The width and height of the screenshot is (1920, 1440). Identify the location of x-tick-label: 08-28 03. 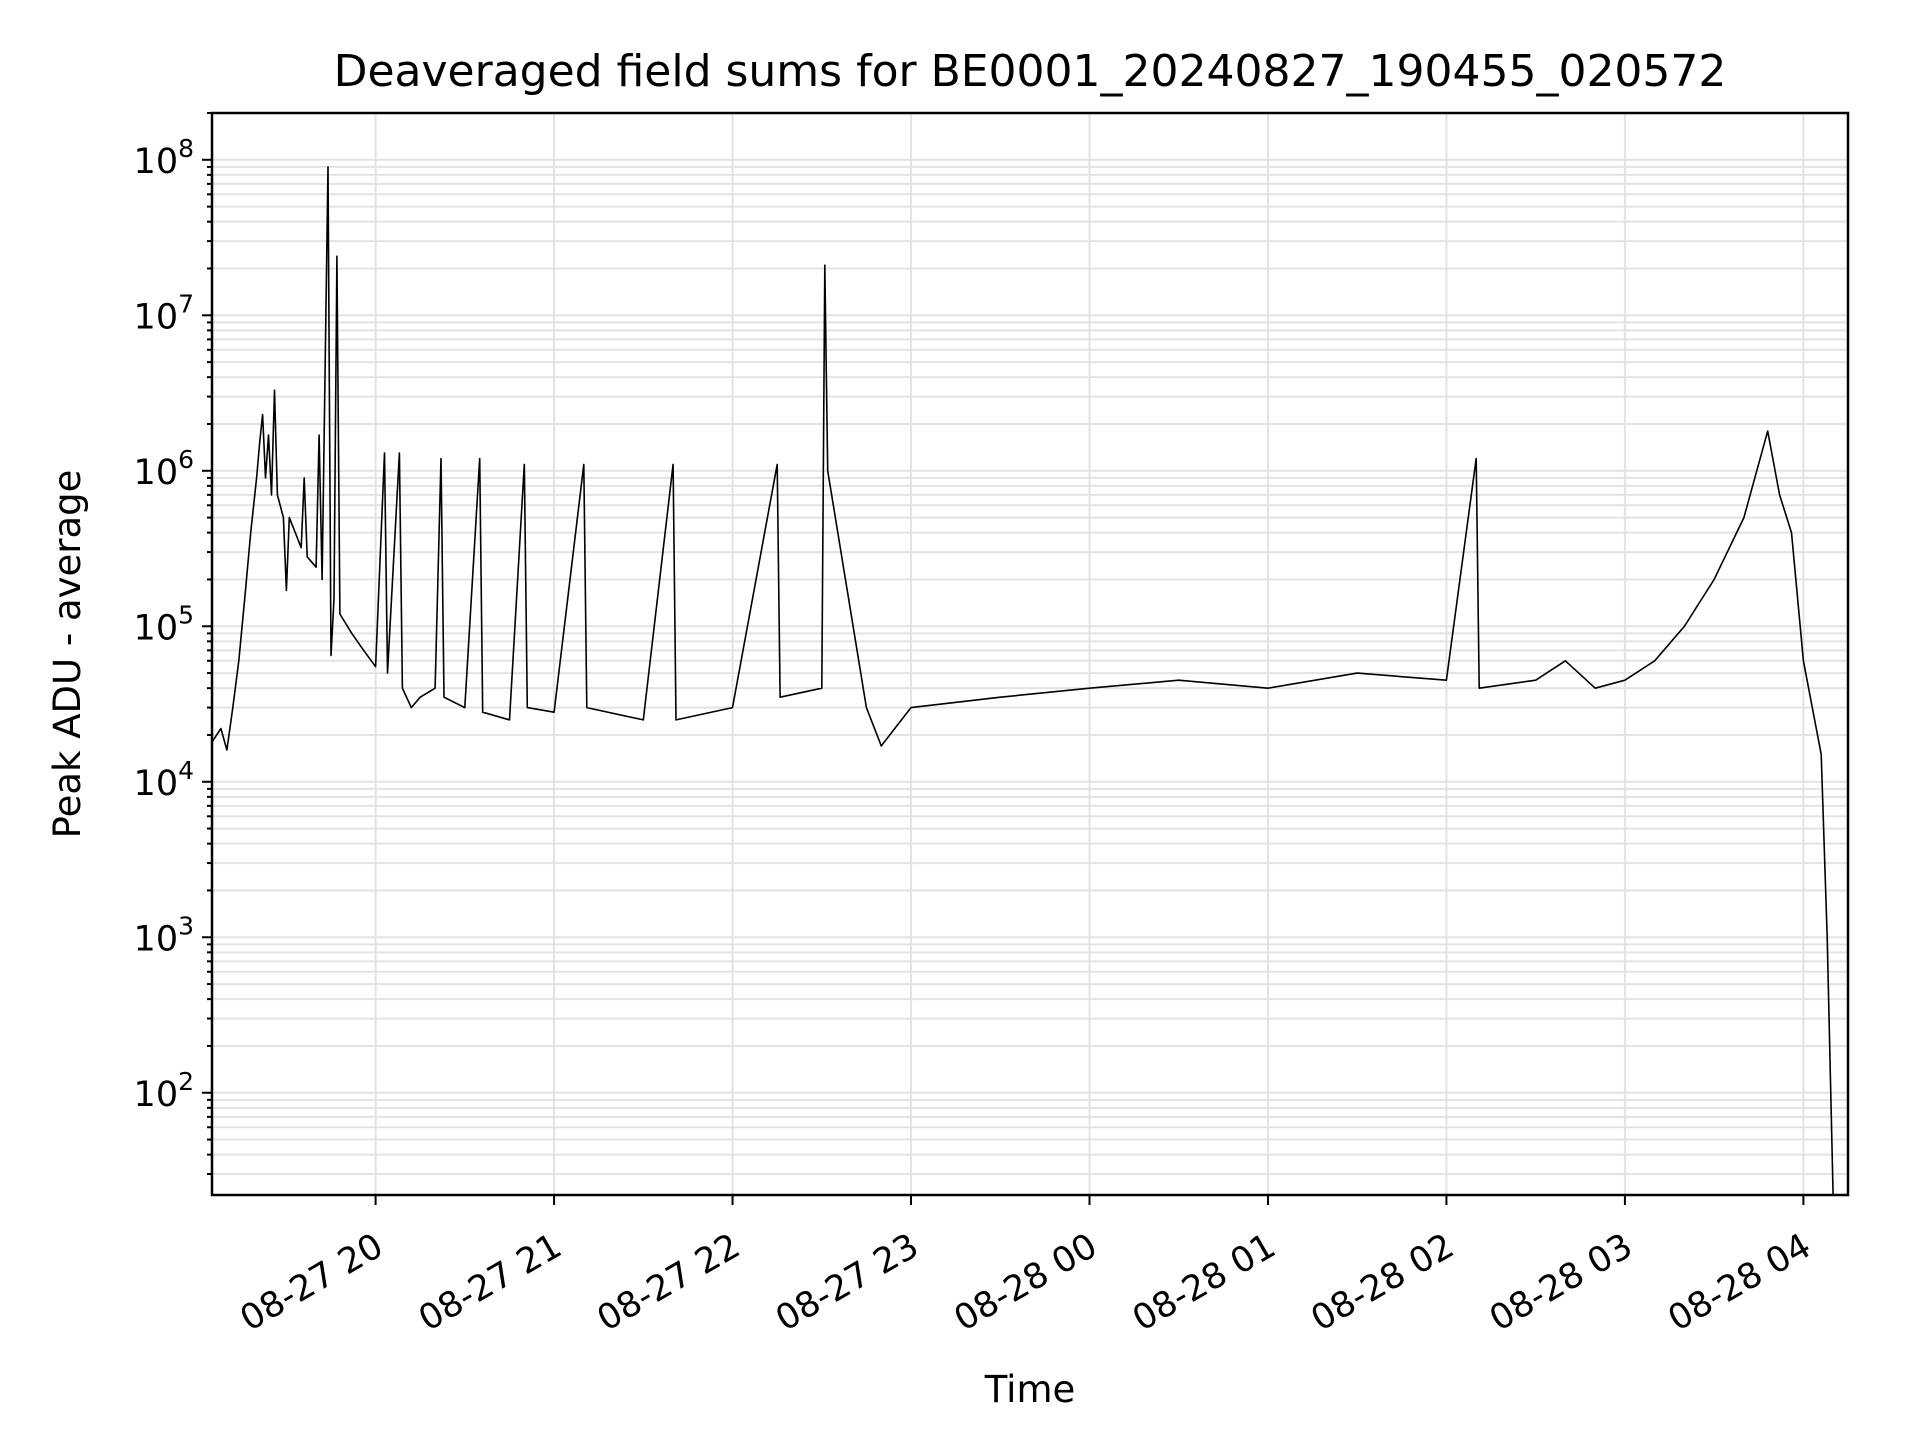
(1561, 1282).